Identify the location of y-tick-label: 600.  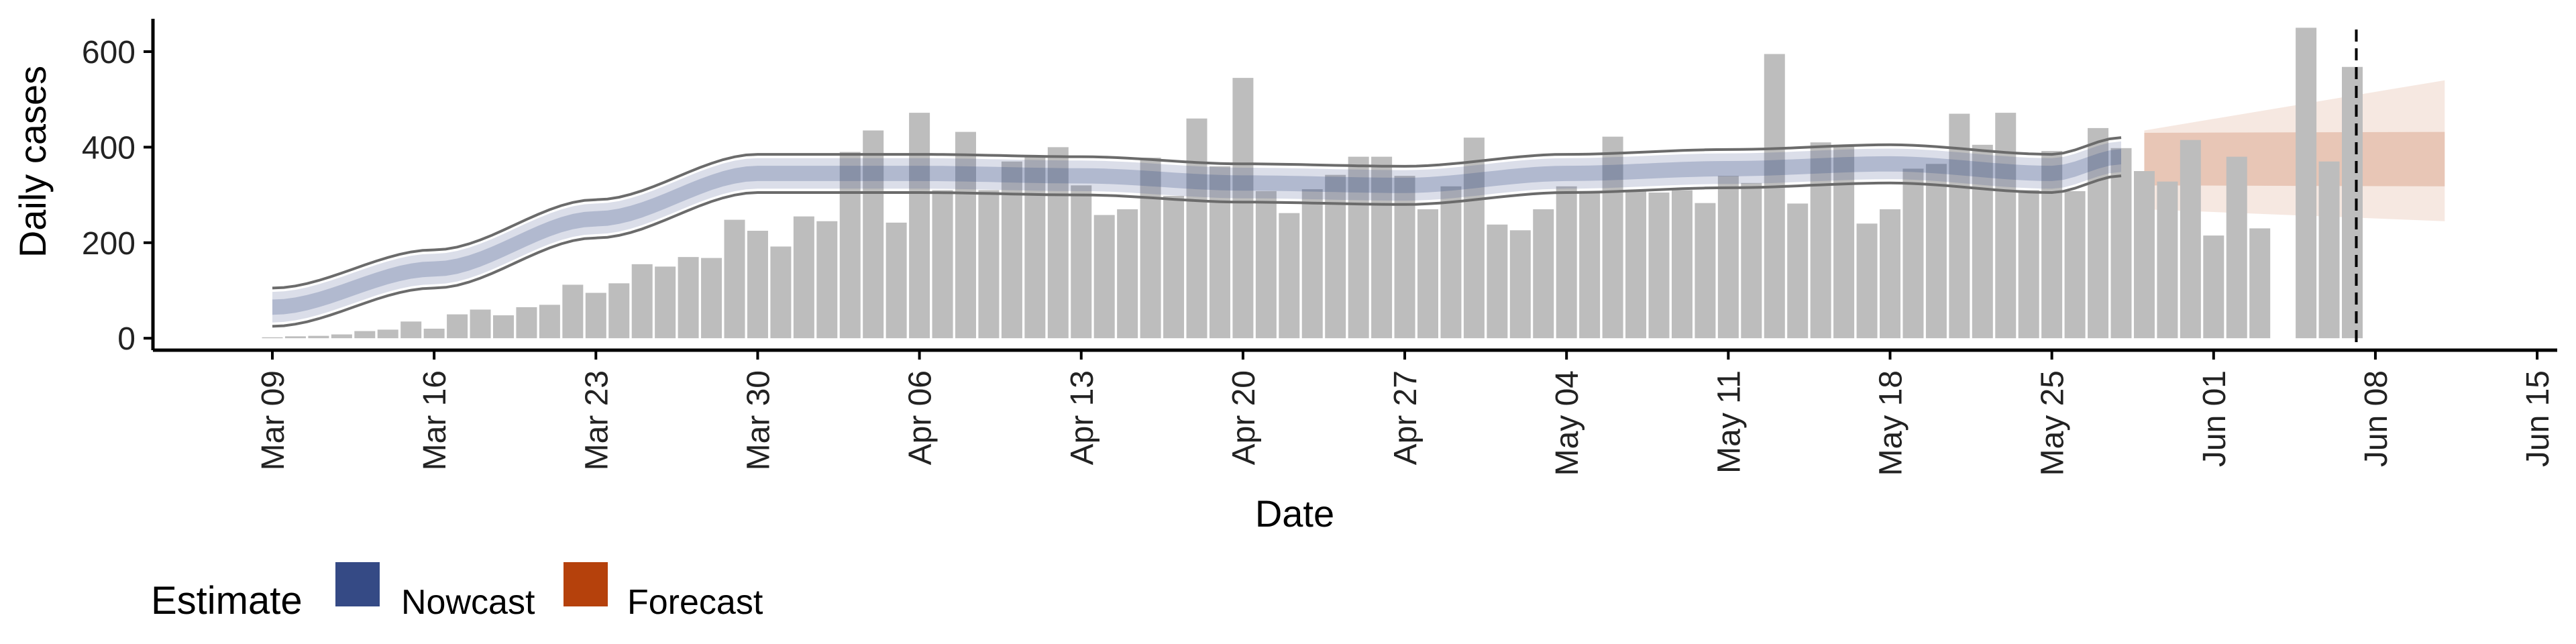
(109, 52).